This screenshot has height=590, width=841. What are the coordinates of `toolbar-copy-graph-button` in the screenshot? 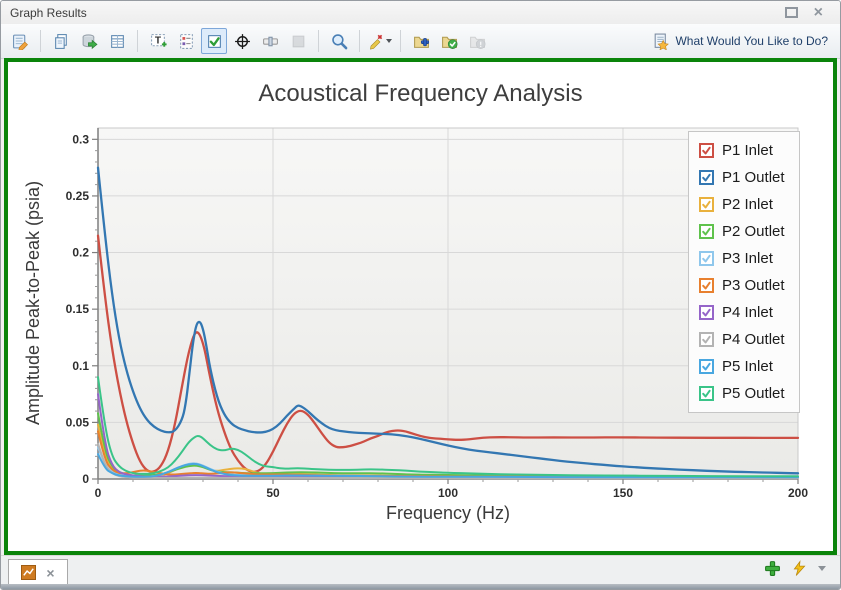 It's located at (61, 41).